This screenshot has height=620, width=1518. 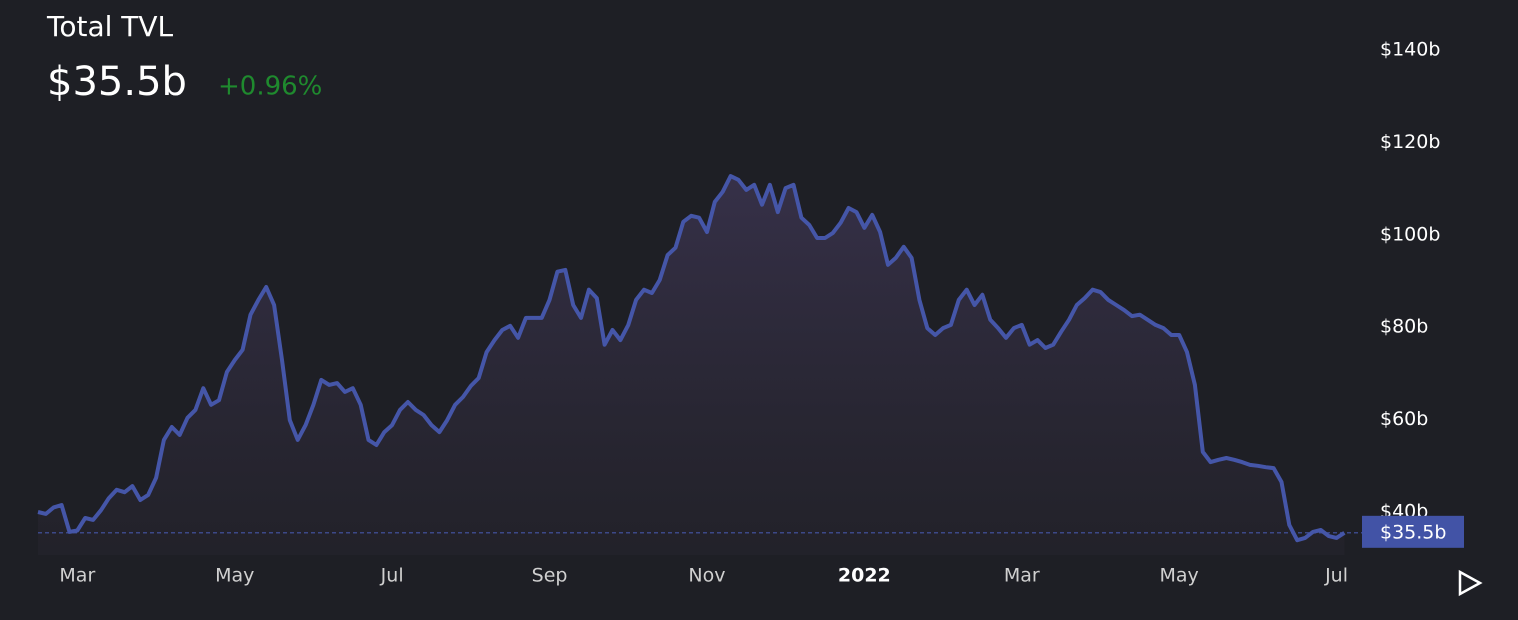 What do you see at coordinates (1404, 327) in the screenshot?
I see `y-tick-label: $80b` at bounding box center [1404, 327].